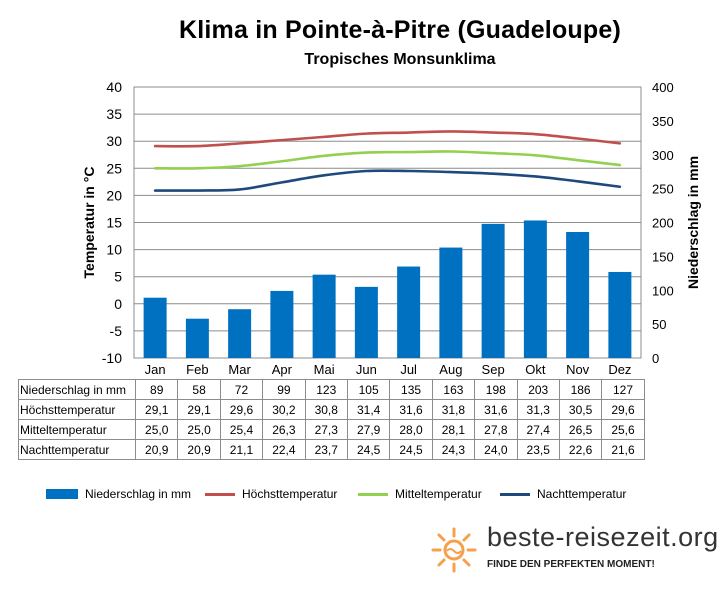 The width and height of the screenshot is (720, 593). Describe the element at coordinates (623, 389) in the screenshot. I see `table-cell: 127` at that location.